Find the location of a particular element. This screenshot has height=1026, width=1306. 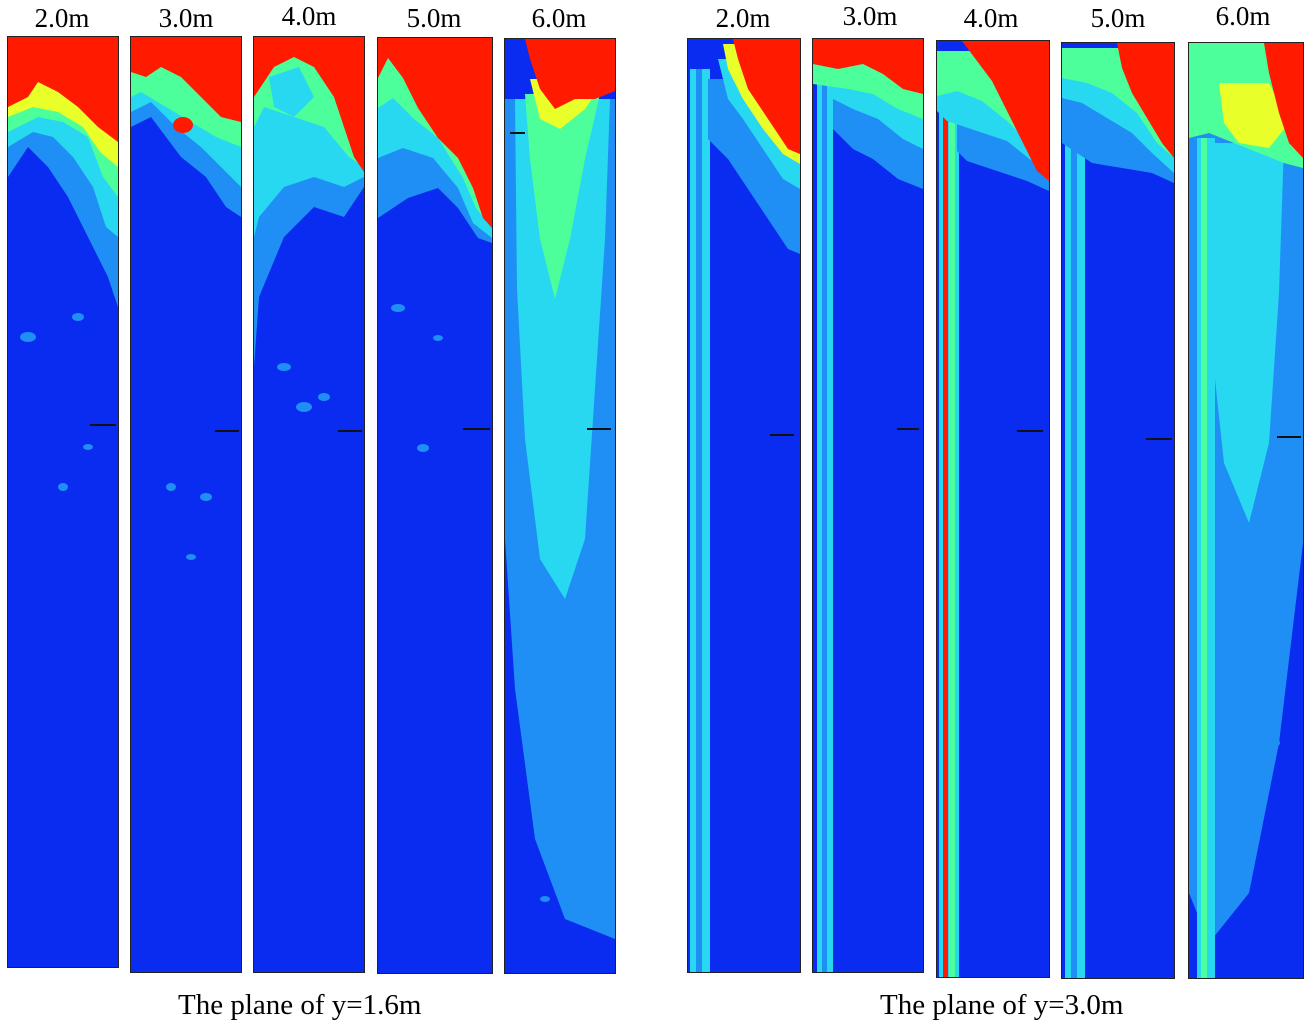

caption: The plane of y=1.6m is located at coordinates (300, 1005).